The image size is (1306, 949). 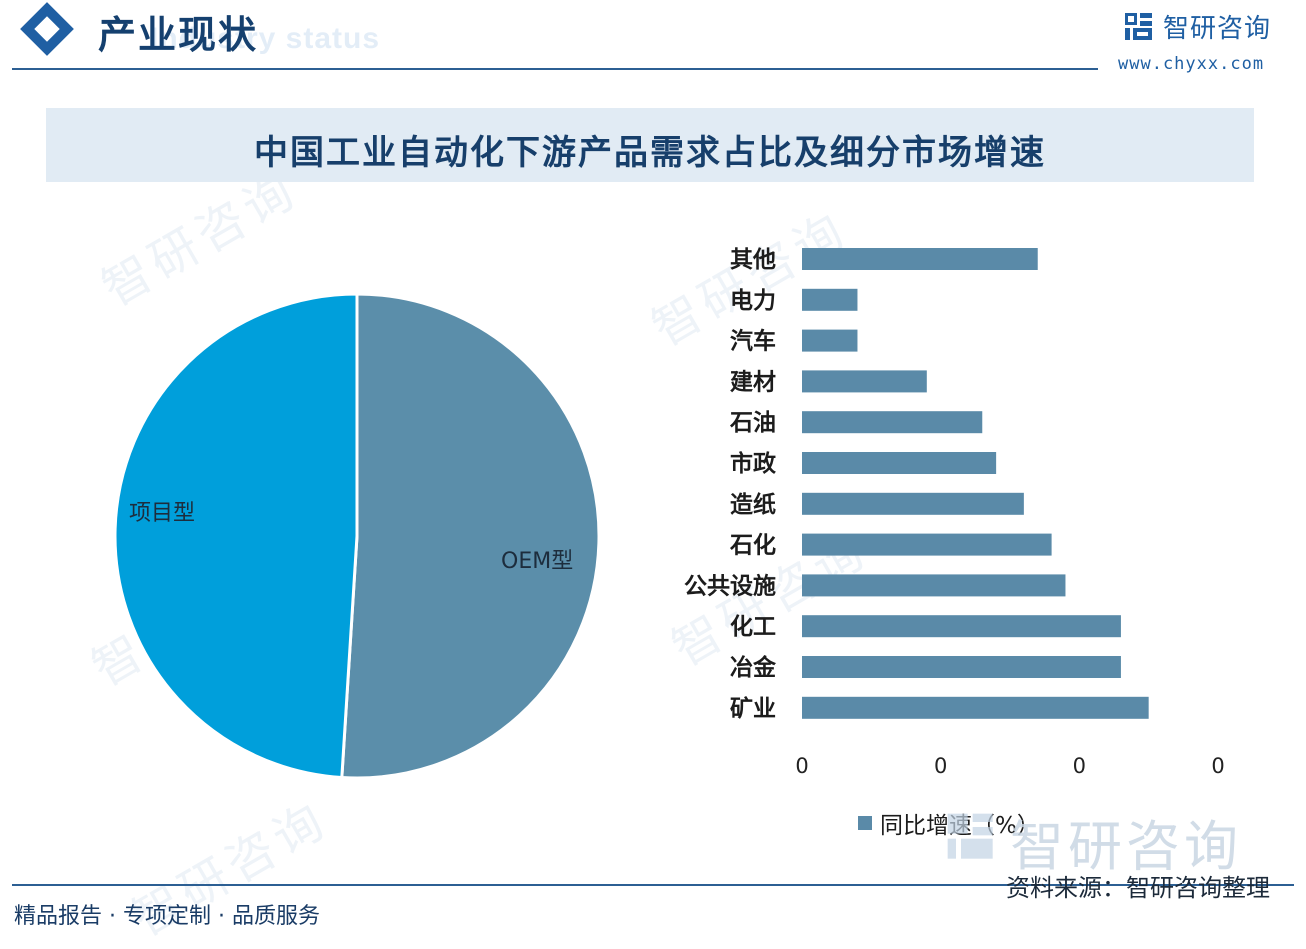 I want to click on bar-category-label: 石油, so click(x=752, y=423).